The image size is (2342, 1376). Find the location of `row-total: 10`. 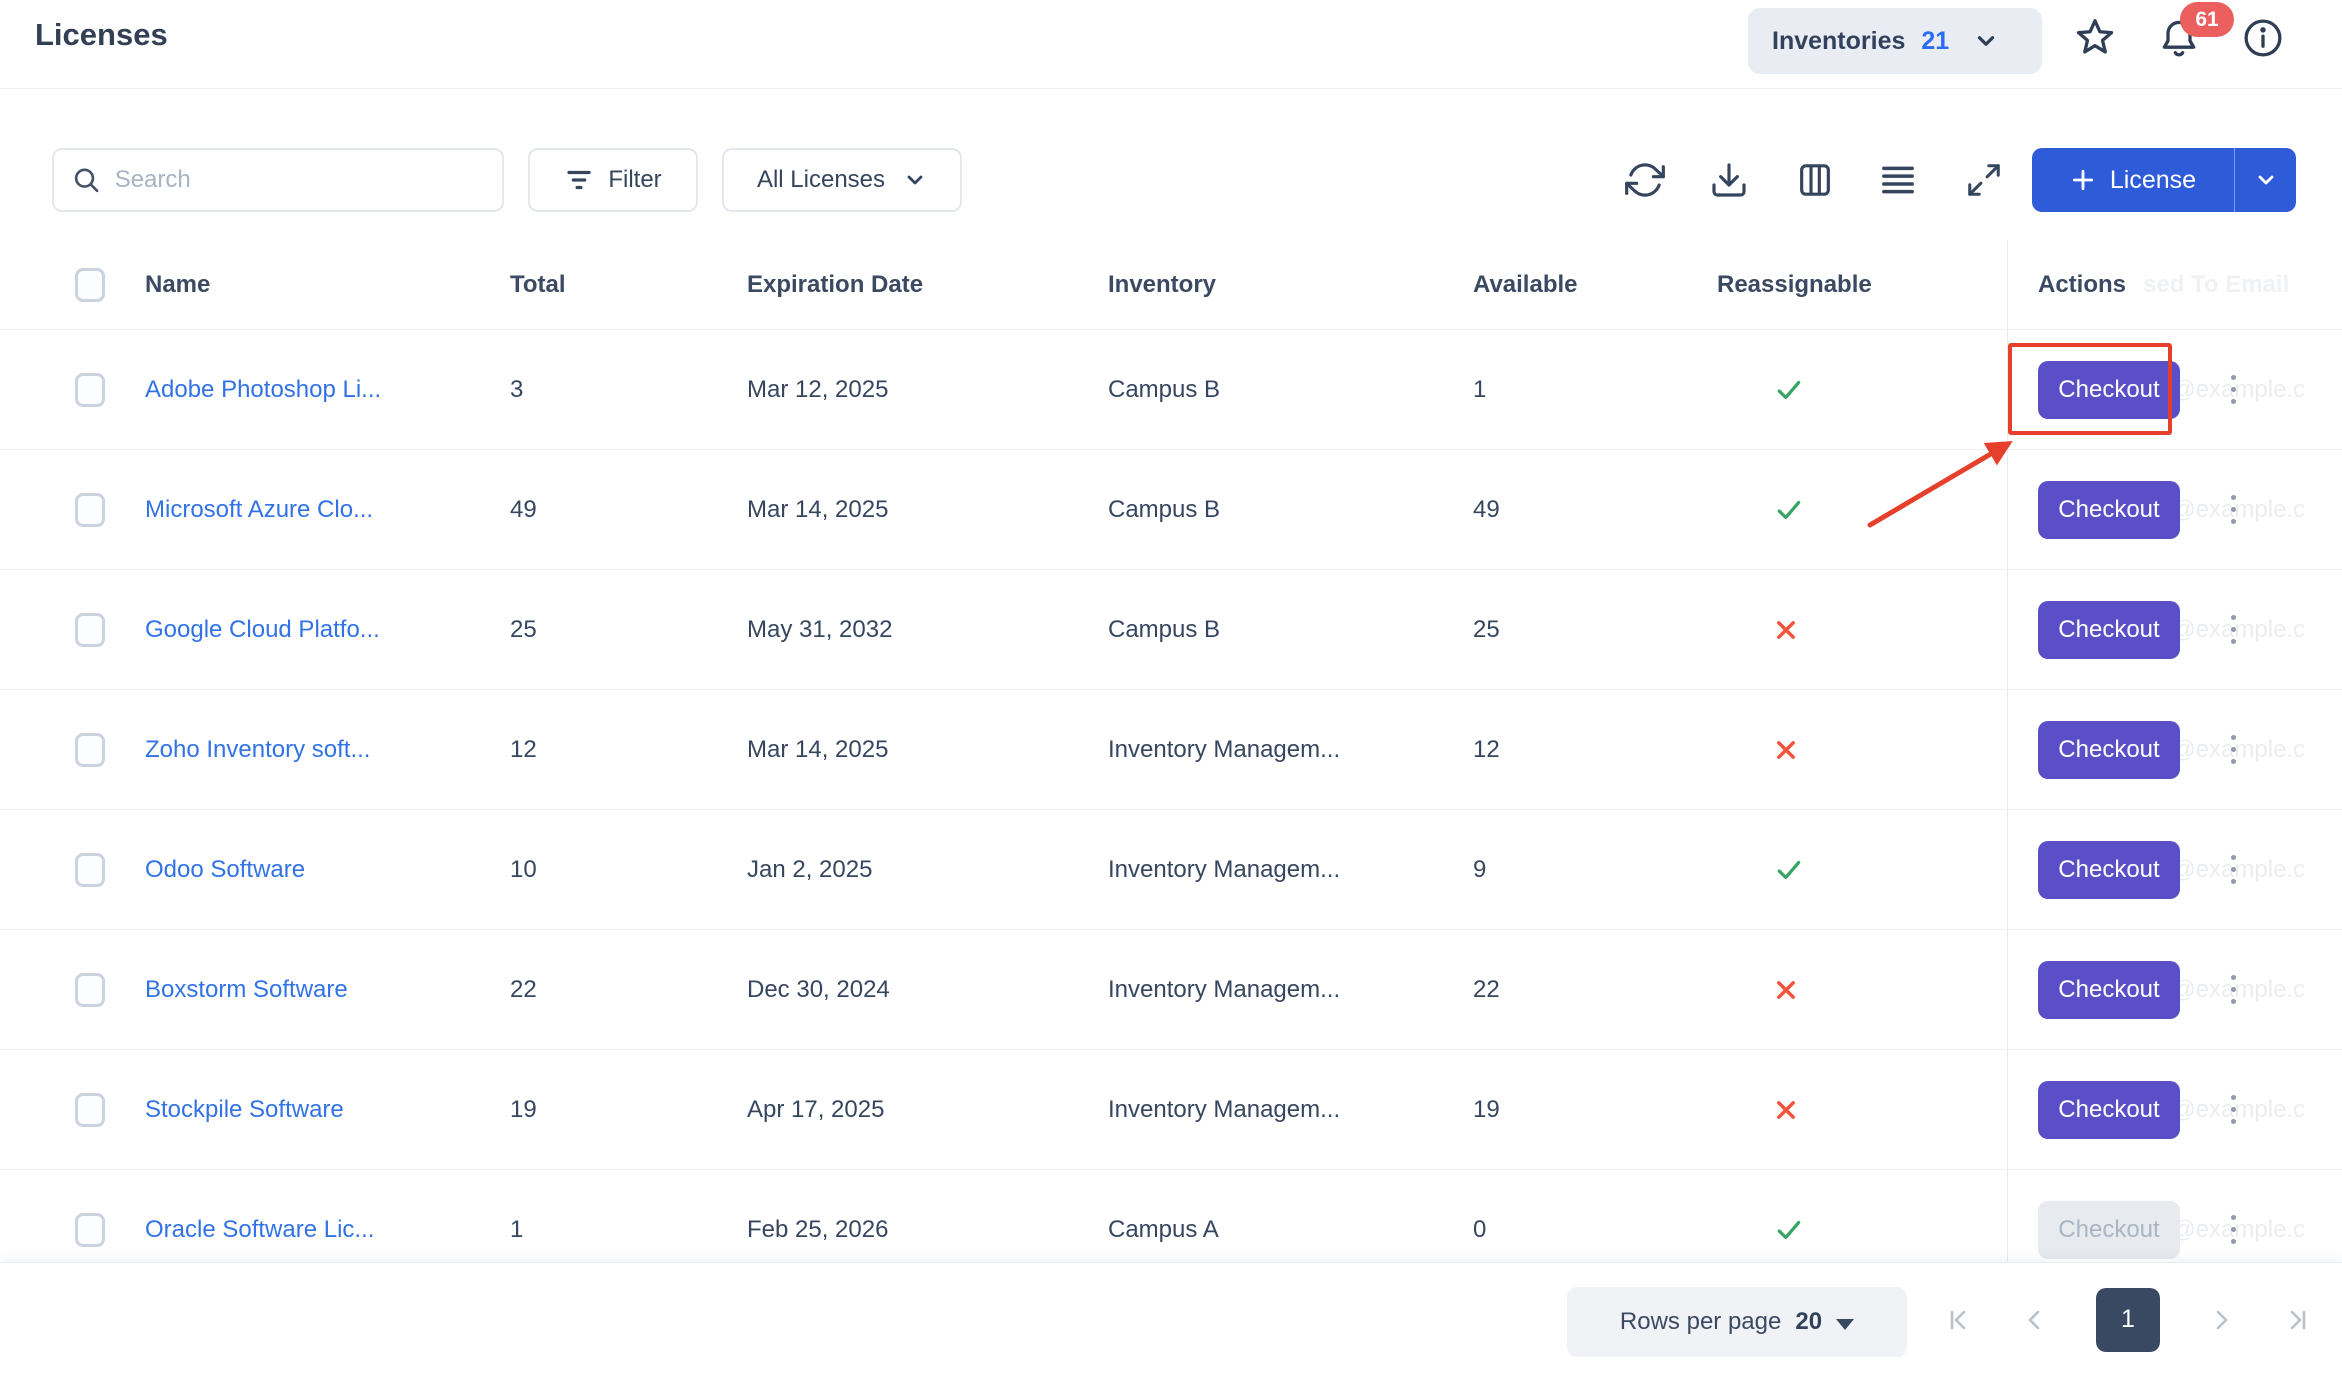

row-total: 10 is located at coordinates (523, 869).